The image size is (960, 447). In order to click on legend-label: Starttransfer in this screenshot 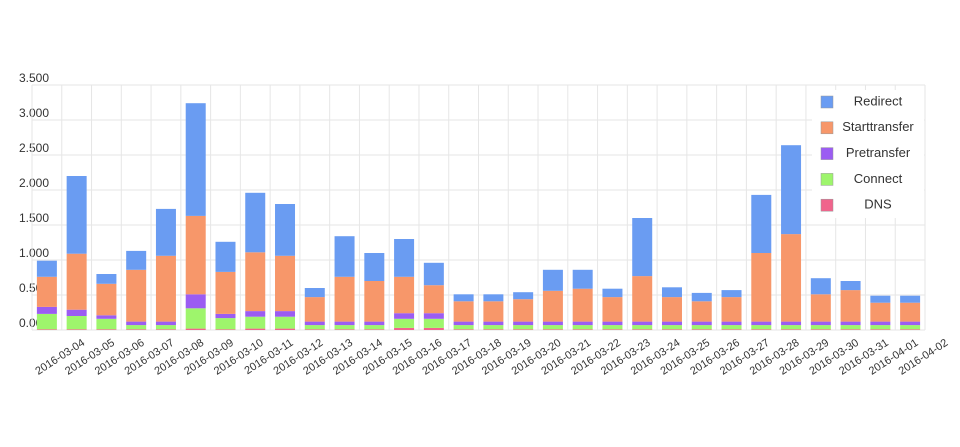, I will do `click(878, 126)`.